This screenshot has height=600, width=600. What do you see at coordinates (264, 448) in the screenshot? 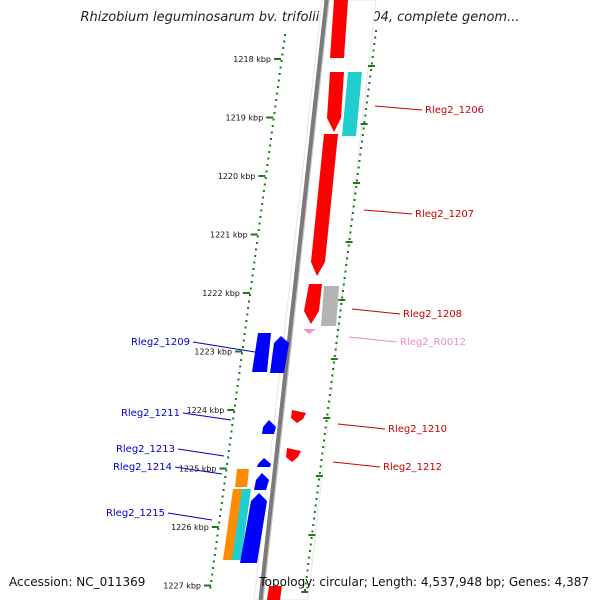
I see `reverse-features` at bounding box center [264, 448].